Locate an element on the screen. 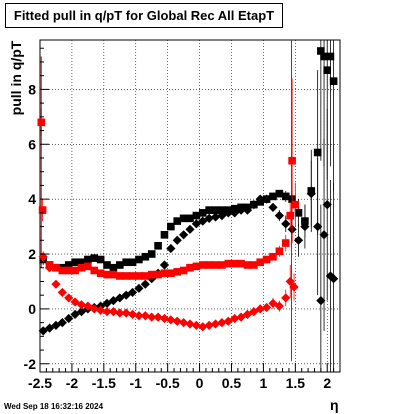  y-tick-label: 2 is located at coordinates (32, 254).